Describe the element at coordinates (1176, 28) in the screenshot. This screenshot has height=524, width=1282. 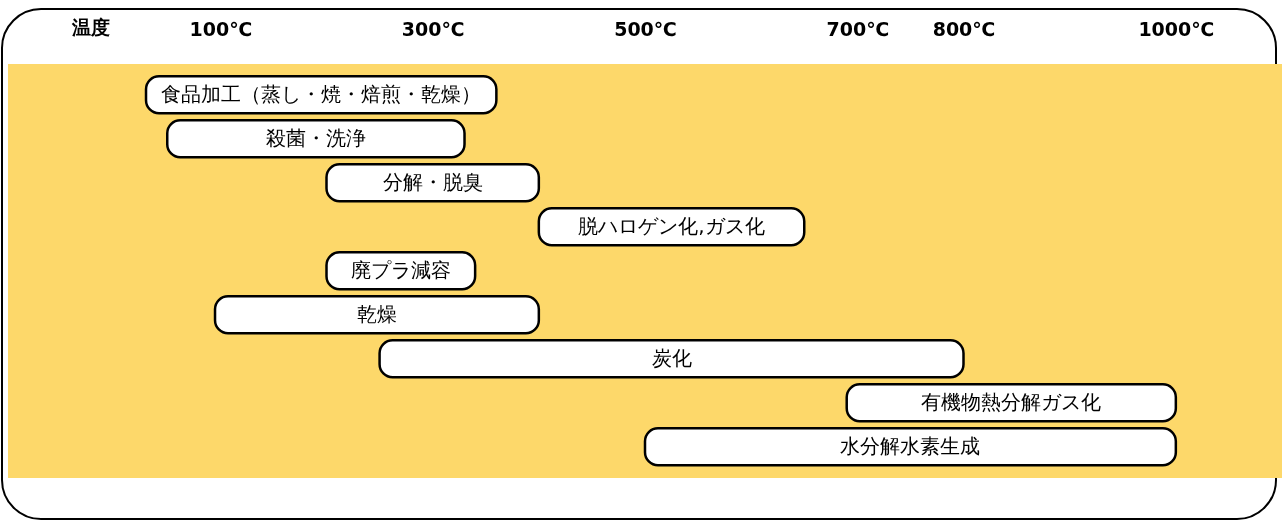
I see `x-tick-label: 1000℃` at that location.